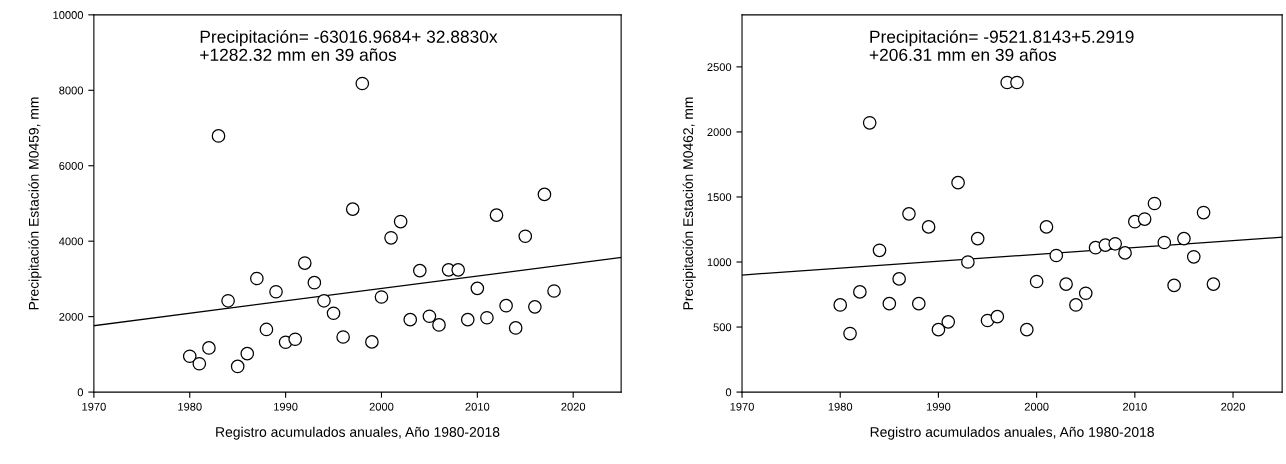 This screenshot has width=1286, height=464. What do you see at coordinates (719, 197) in the screenshot?
I see `y-tick-label: 1500` at bounding box center [719, 197].